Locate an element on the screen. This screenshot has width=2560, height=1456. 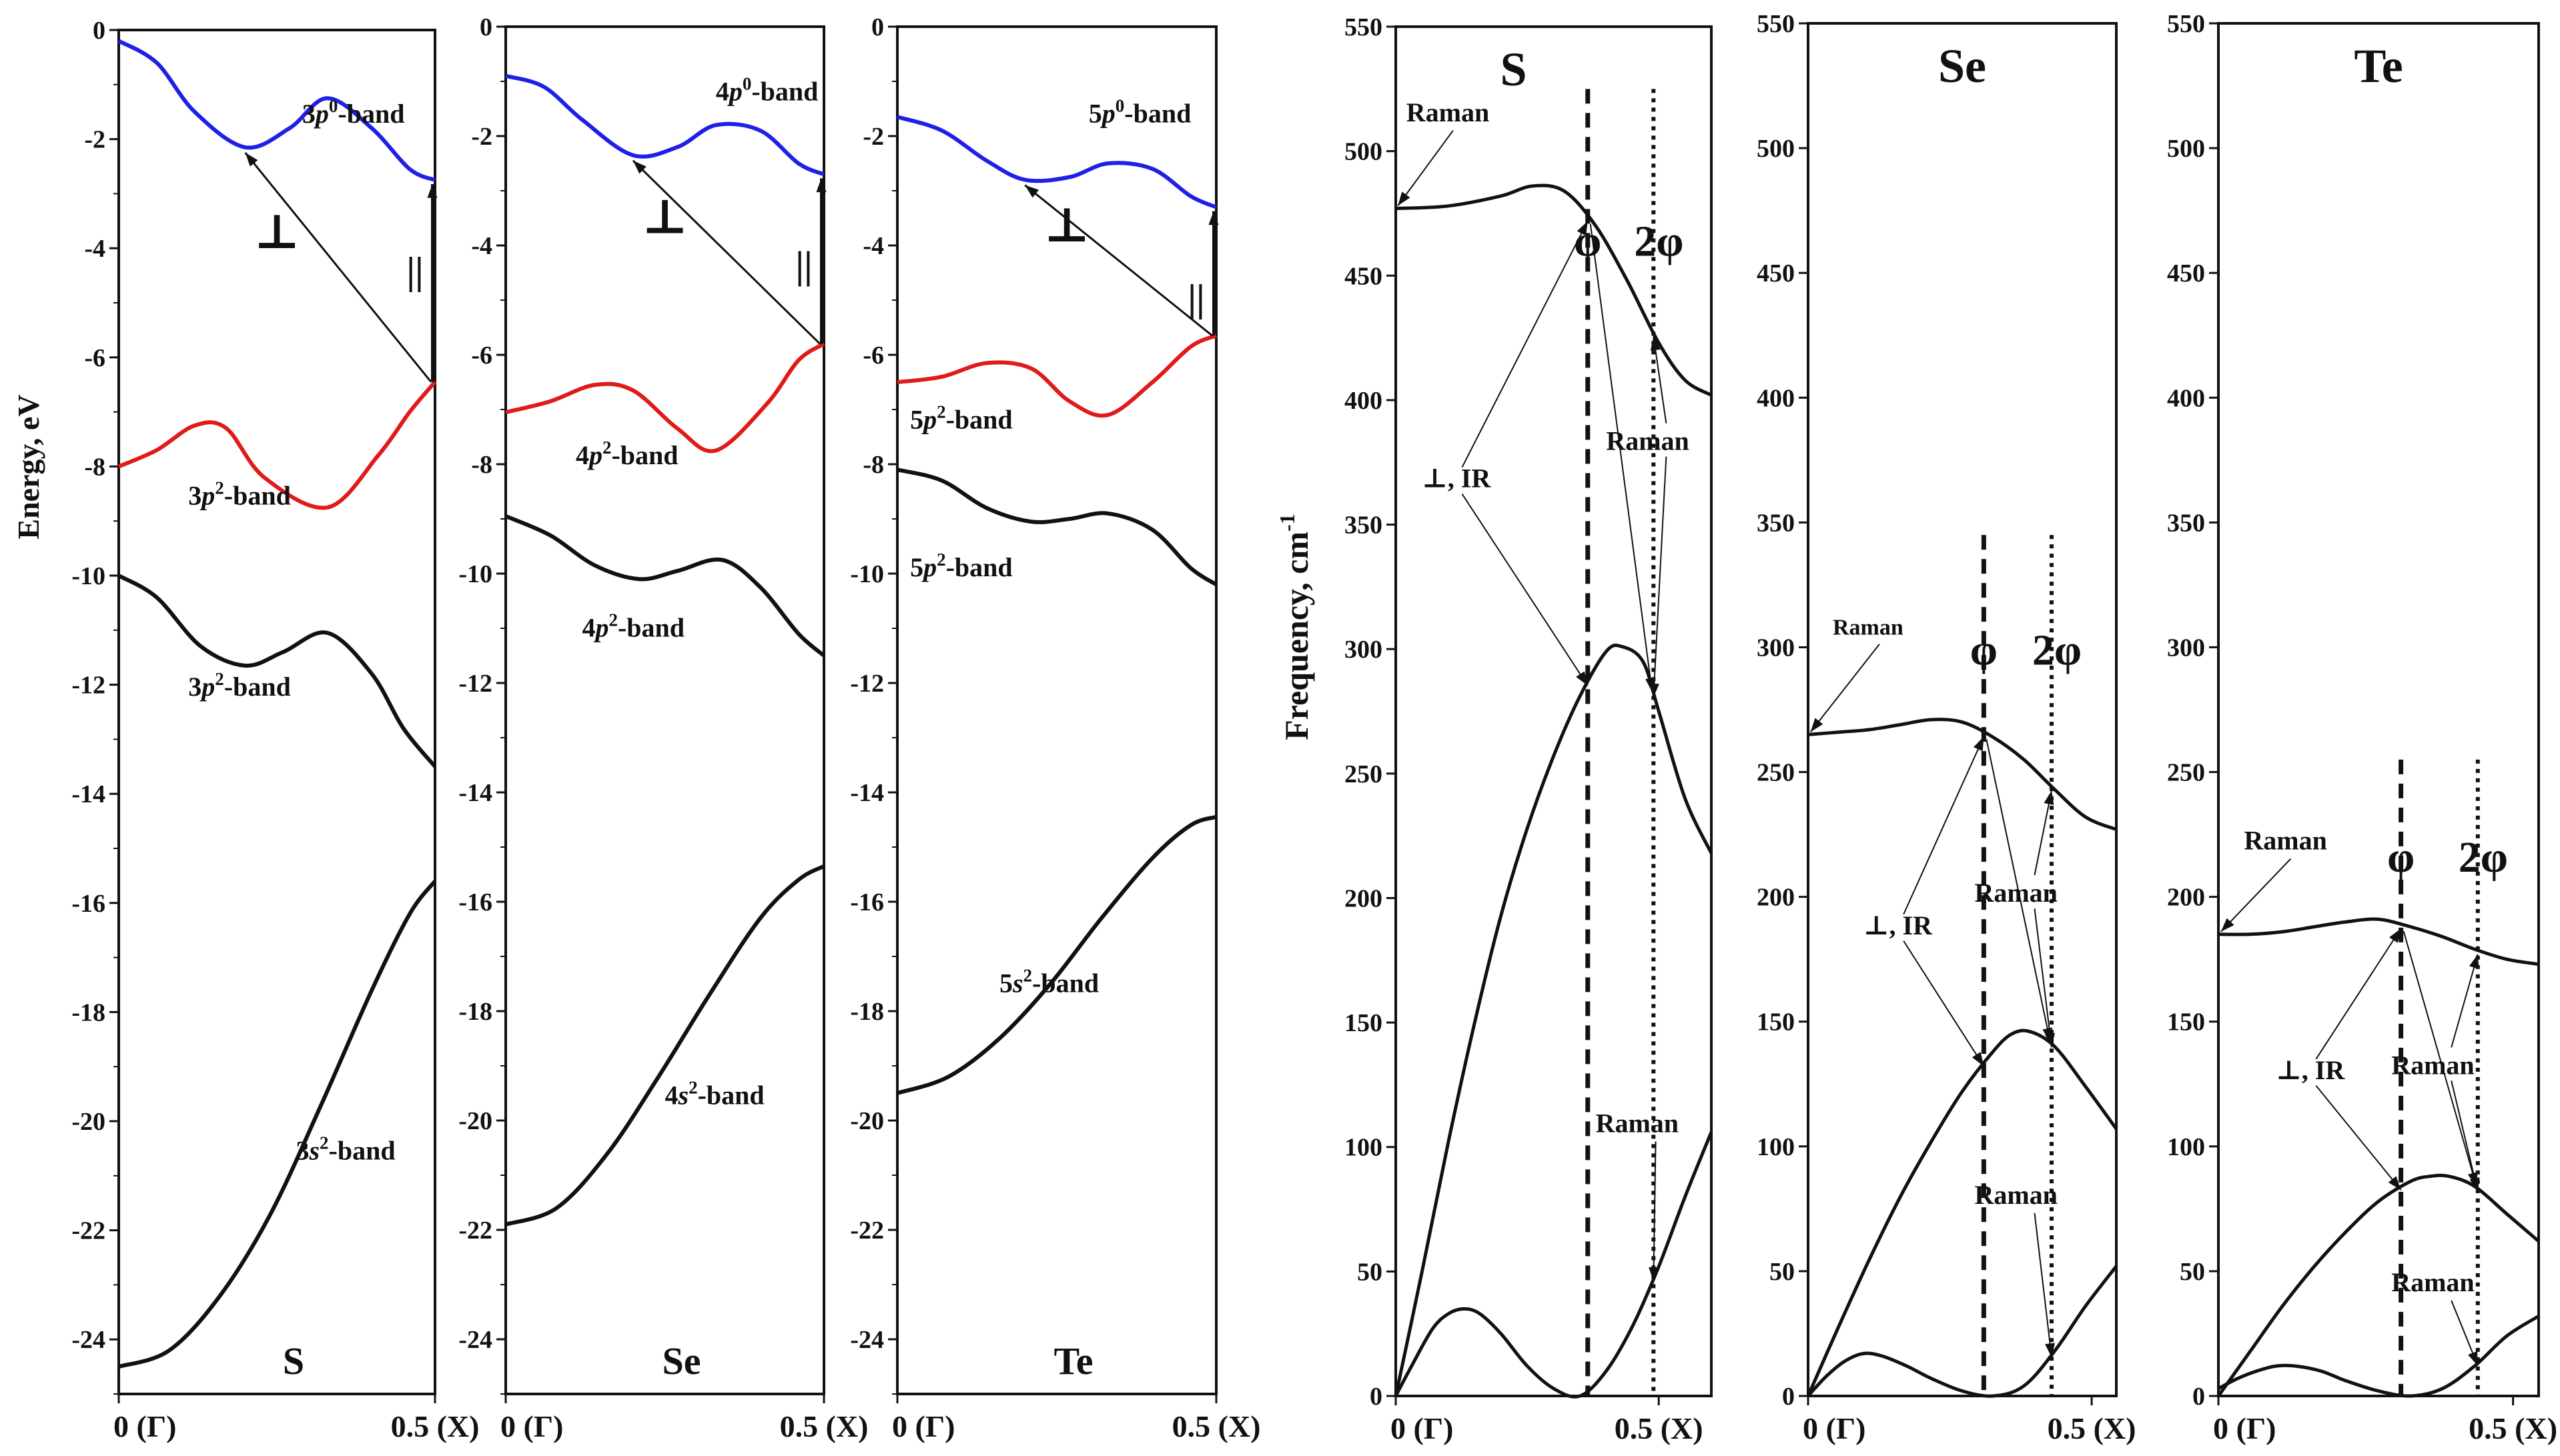
panel-phonon-s is located at coordinates (1549, 715).